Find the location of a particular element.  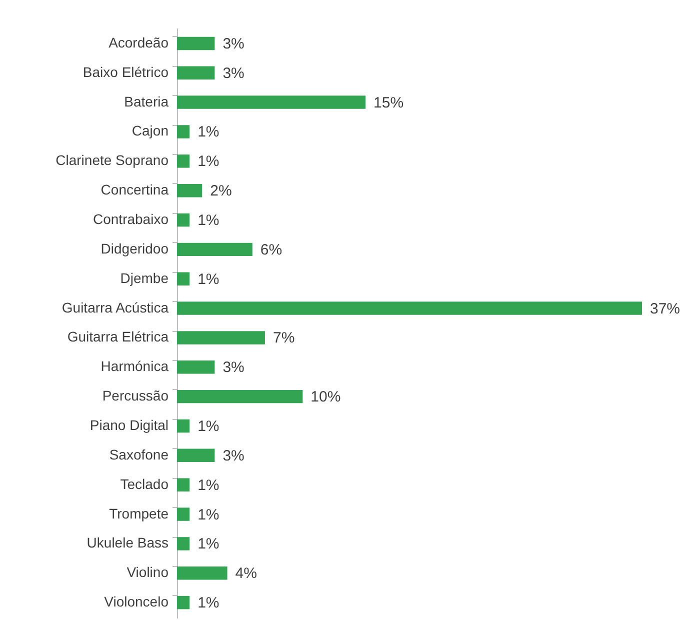

y-tick-label: Guitarra Acústica is located at coordinates (115, 307).